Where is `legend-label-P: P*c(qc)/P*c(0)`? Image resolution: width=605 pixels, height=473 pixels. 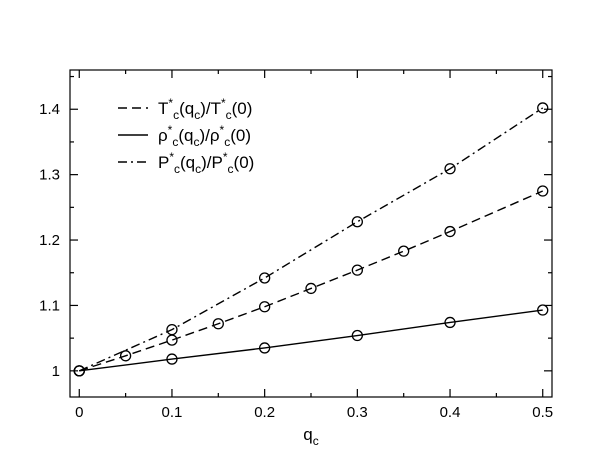
legend-label-P: P*c(qc)/P*c(0) is located at coordinates (206, 163).